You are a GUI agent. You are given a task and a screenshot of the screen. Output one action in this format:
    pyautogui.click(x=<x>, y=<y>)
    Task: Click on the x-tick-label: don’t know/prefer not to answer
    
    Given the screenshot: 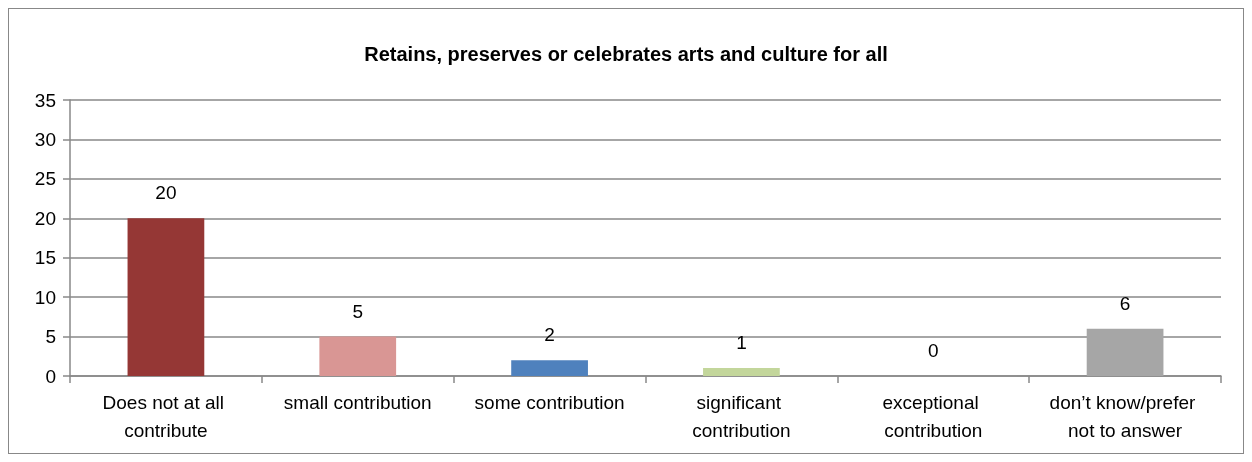 What is the action you would take?
    pyautogui.click(x=1125, y=416)
    